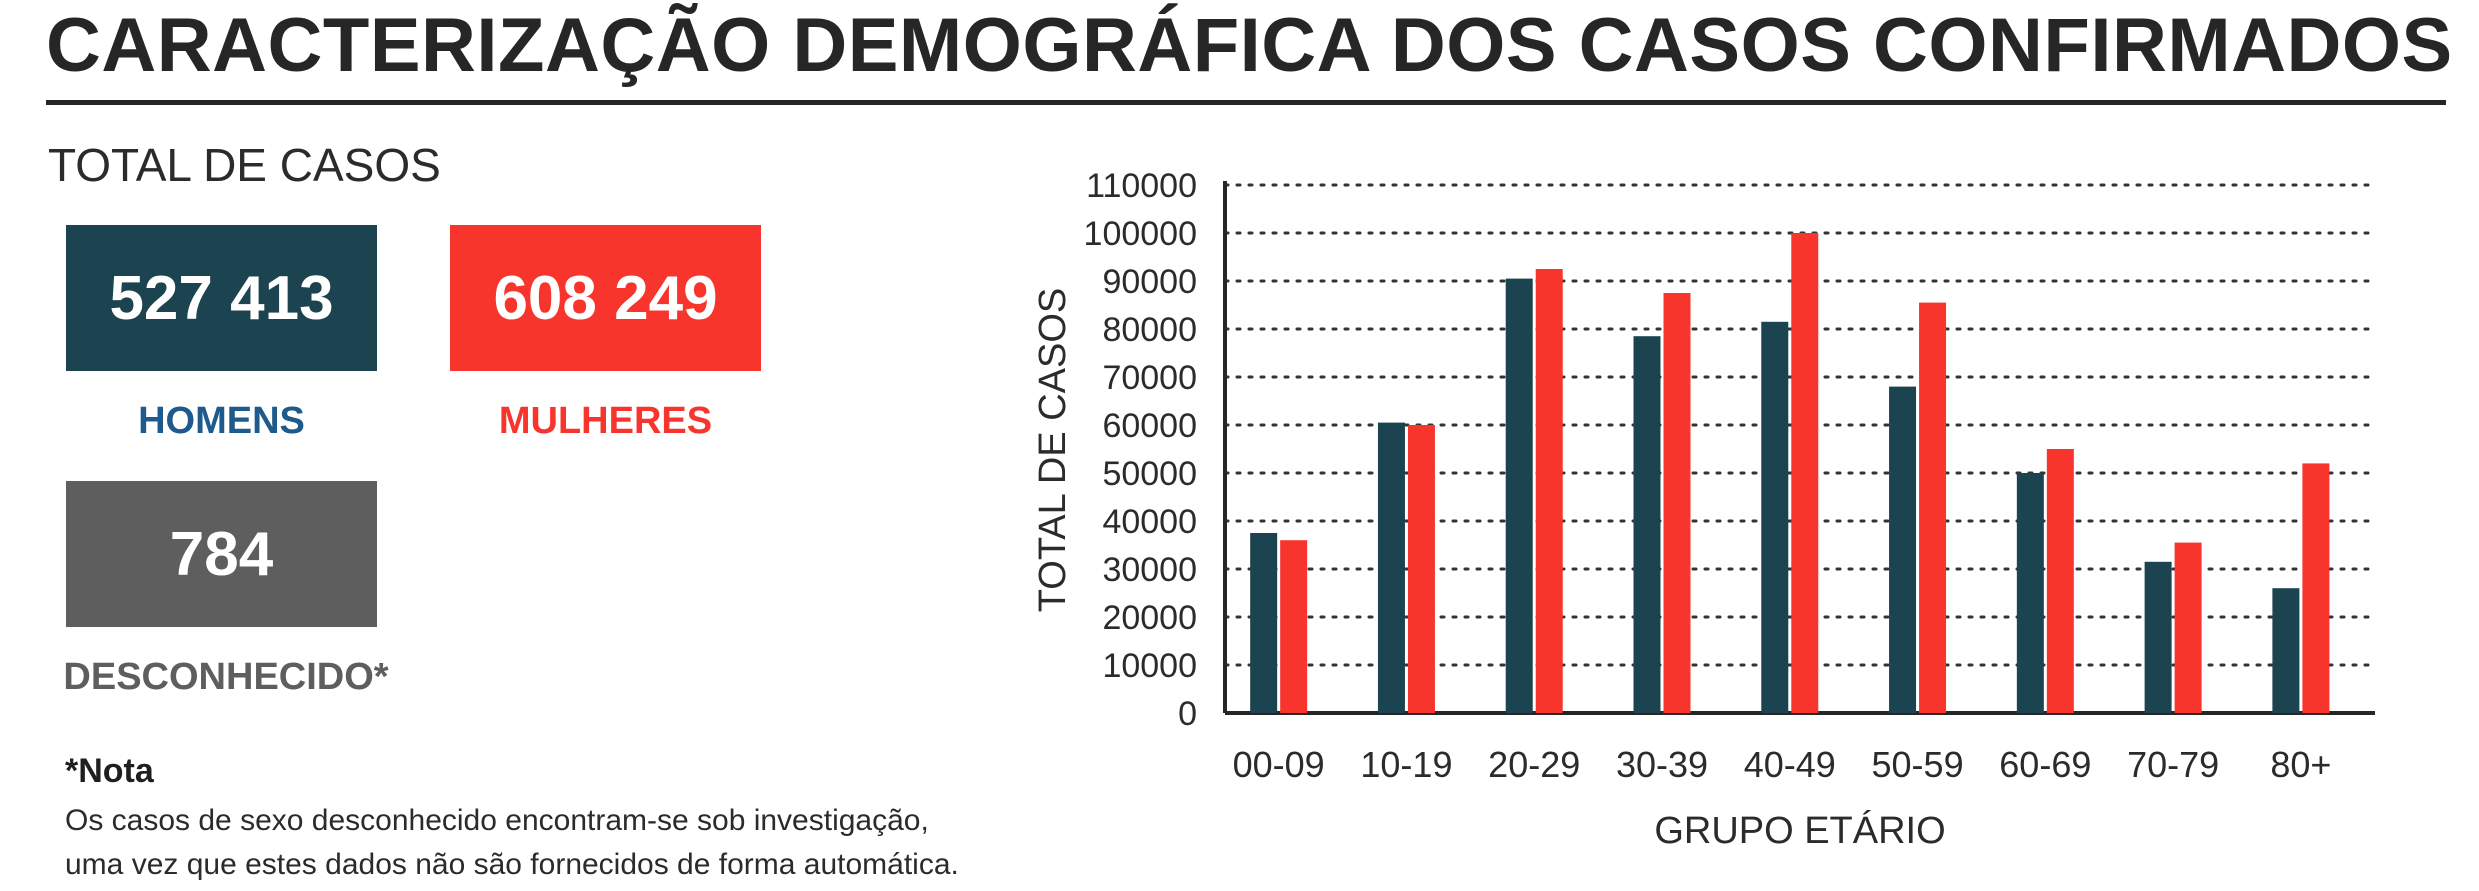  I want to click on x-tick-label: 20-29, so click(1534, 764).